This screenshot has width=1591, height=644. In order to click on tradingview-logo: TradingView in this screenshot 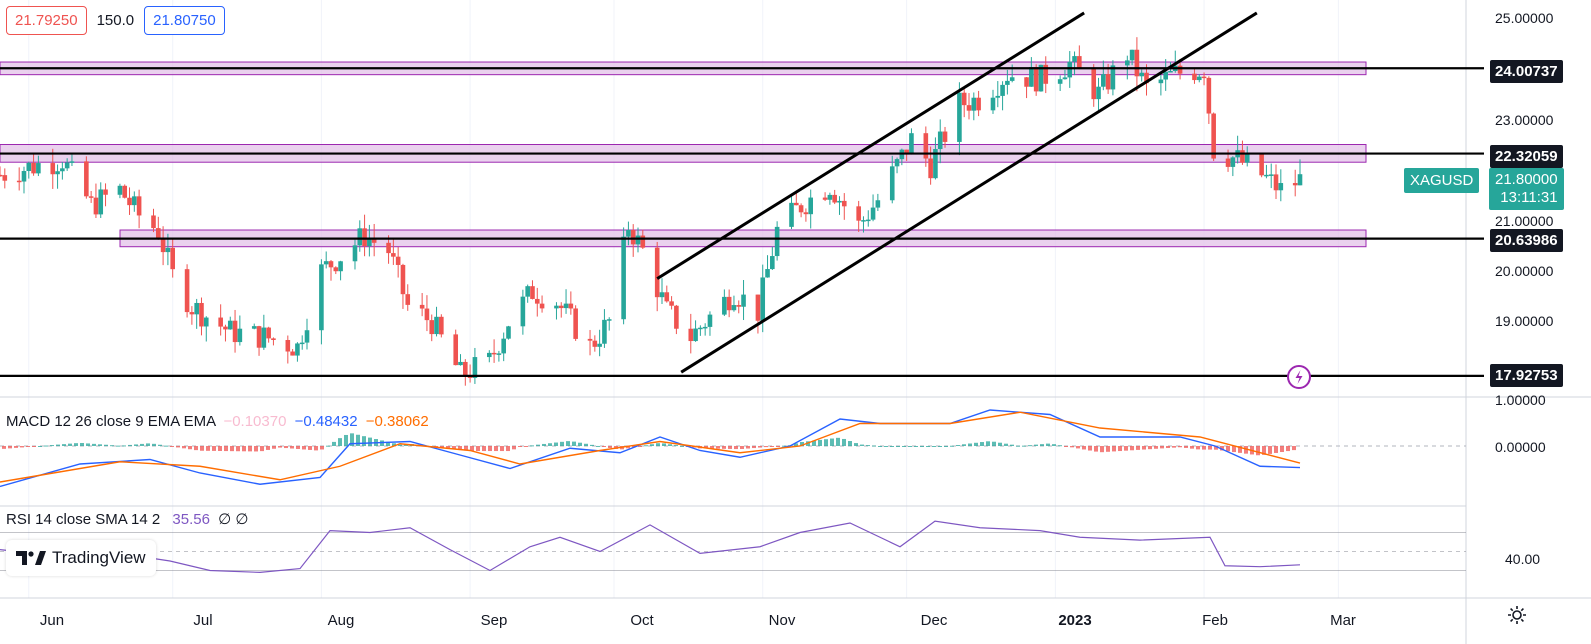, I will do `click(81, 558)`.